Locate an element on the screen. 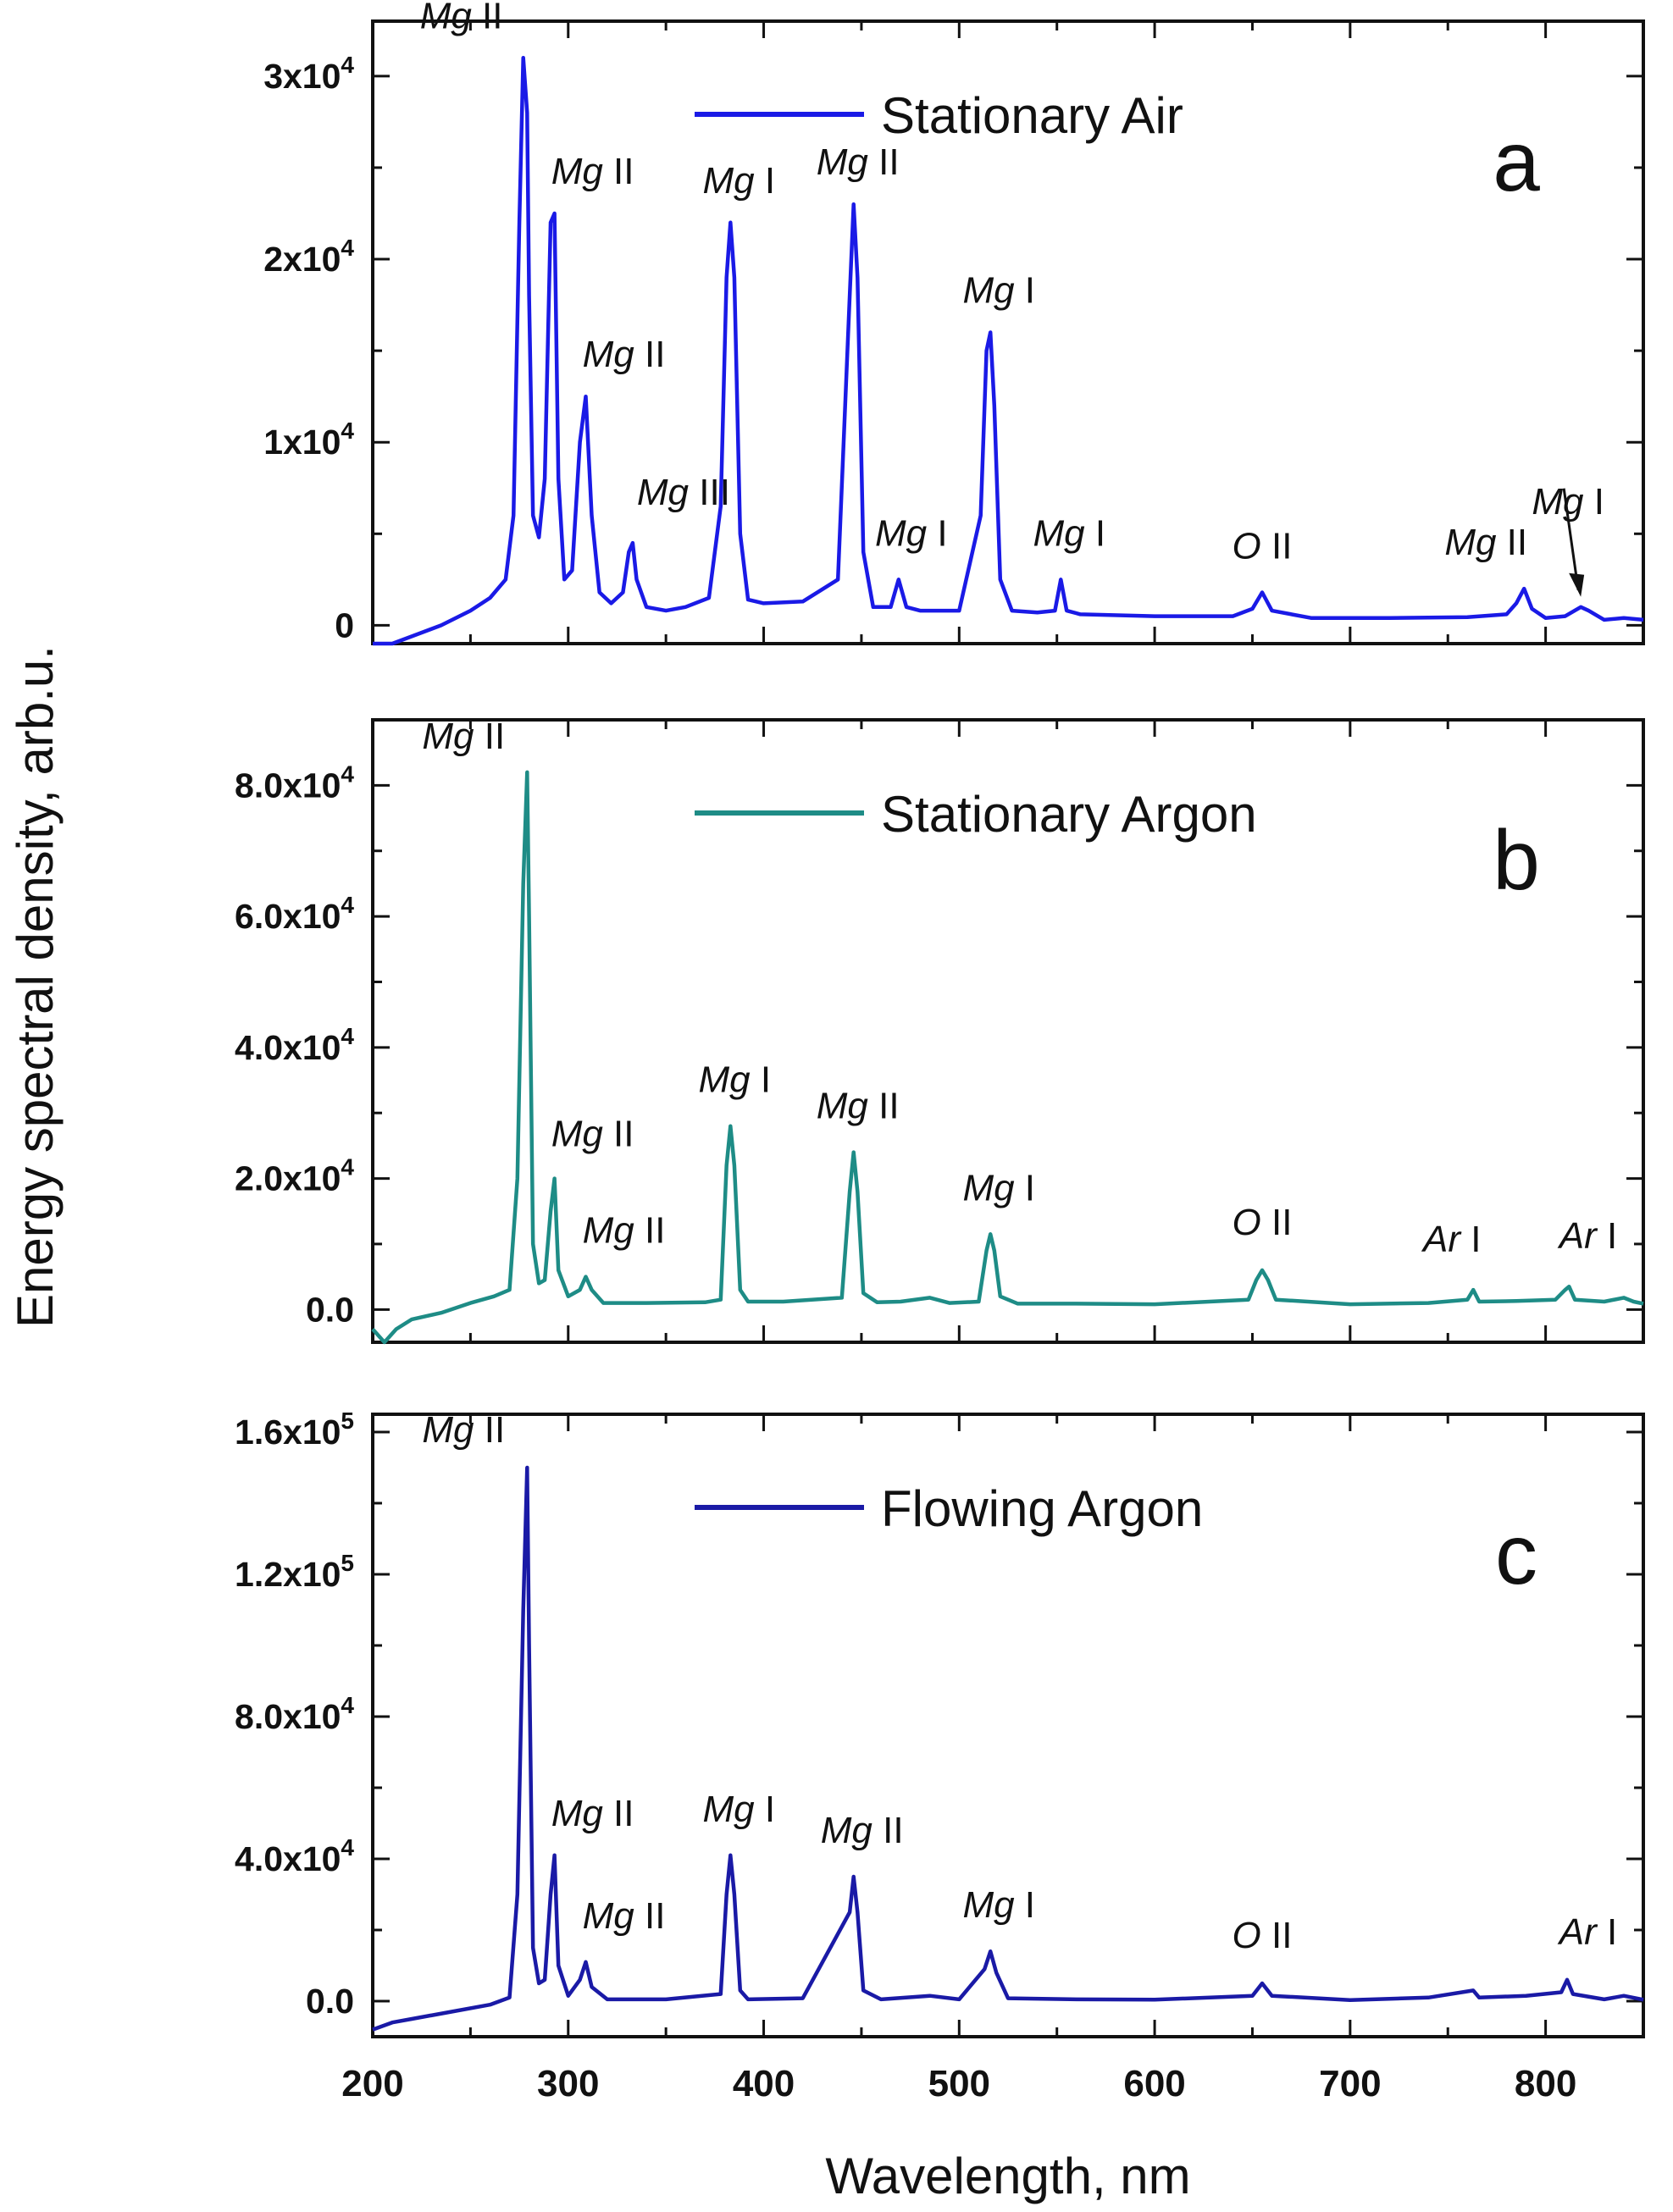  peak-label: Mg III is located at coordinates (683, 492).